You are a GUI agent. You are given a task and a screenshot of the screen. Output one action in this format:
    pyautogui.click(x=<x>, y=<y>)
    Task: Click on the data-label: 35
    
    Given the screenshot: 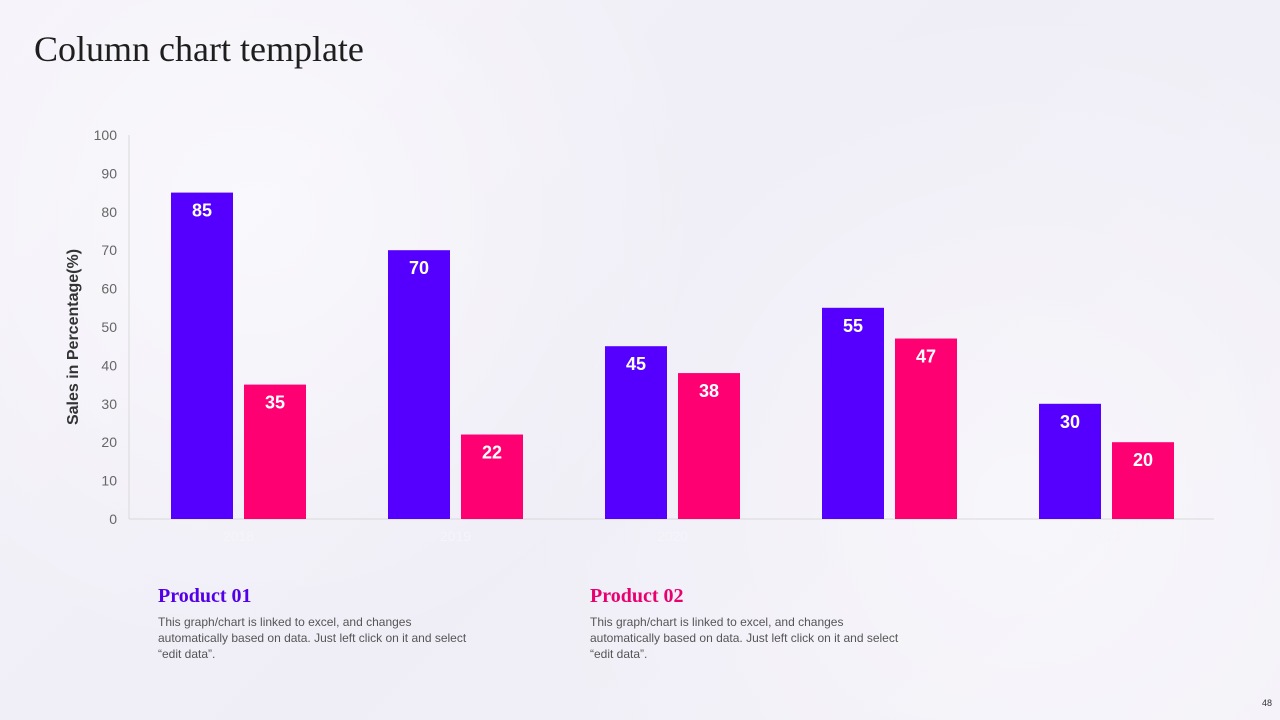 What is the action you would take?
    pyautogui.click(x=275, y=403)
    